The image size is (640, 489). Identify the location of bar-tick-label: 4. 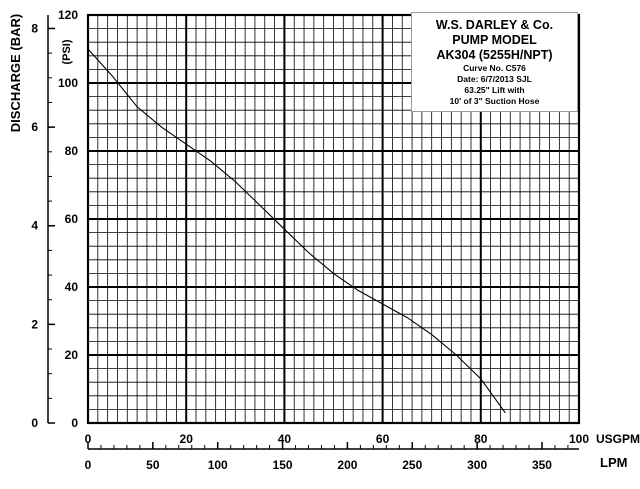
(34, 226).